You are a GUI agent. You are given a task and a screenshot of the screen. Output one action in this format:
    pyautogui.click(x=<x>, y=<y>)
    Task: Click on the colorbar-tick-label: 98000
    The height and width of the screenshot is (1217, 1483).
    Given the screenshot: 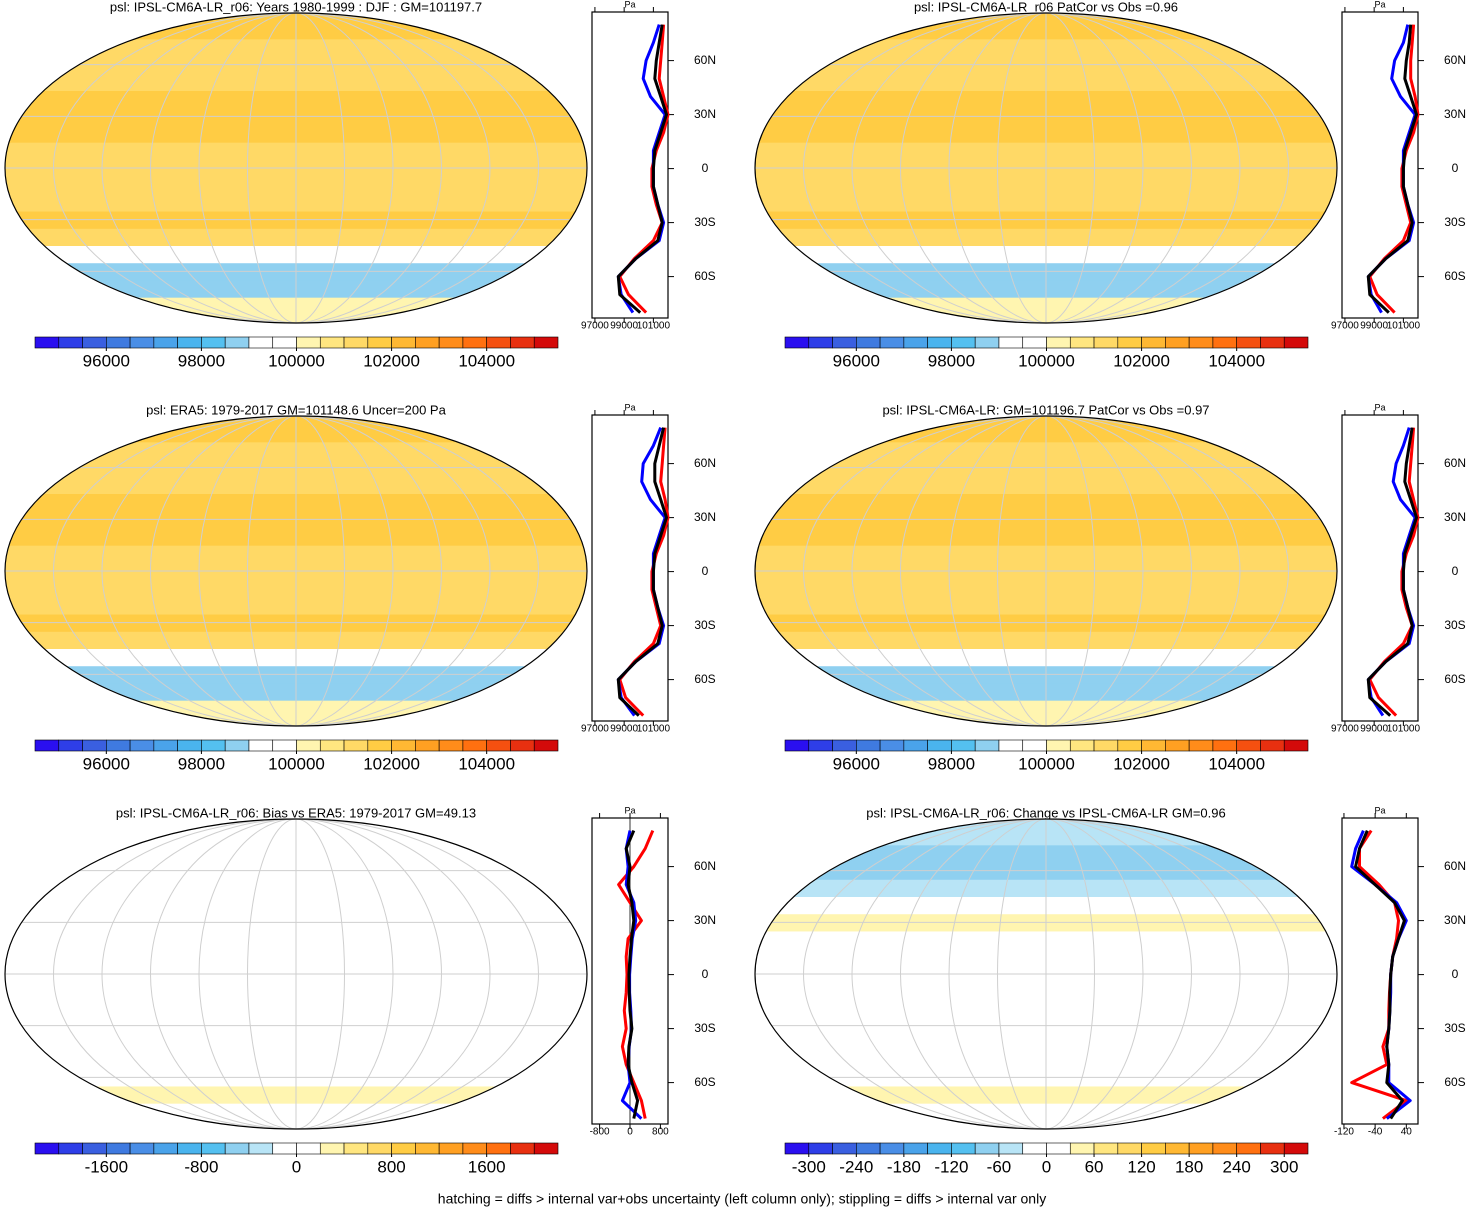 What is the action you would take?
    pyautogui.click(x=951, y=360)
    